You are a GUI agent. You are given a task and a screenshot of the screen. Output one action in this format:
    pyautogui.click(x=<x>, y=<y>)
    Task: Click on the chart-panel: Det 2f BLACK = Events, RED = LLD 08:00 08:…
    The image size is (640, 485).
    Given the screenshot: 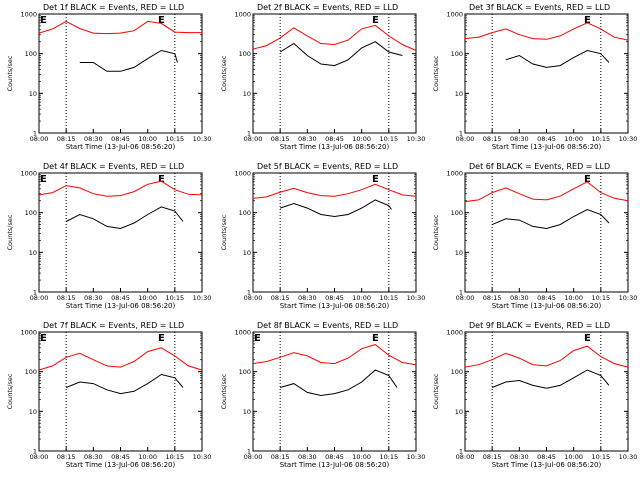 What is the action you would take?
    pyautogui.click(x=322, y=77)
    